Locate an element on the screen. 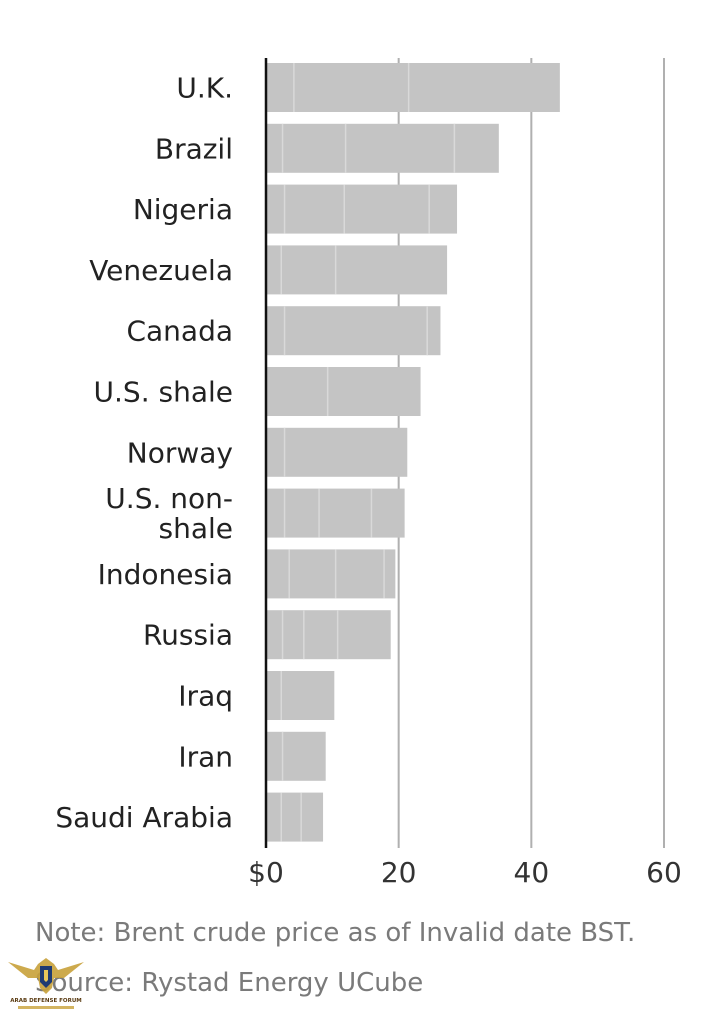  category-label-iran: Iran is located at coordinates (205, 756).